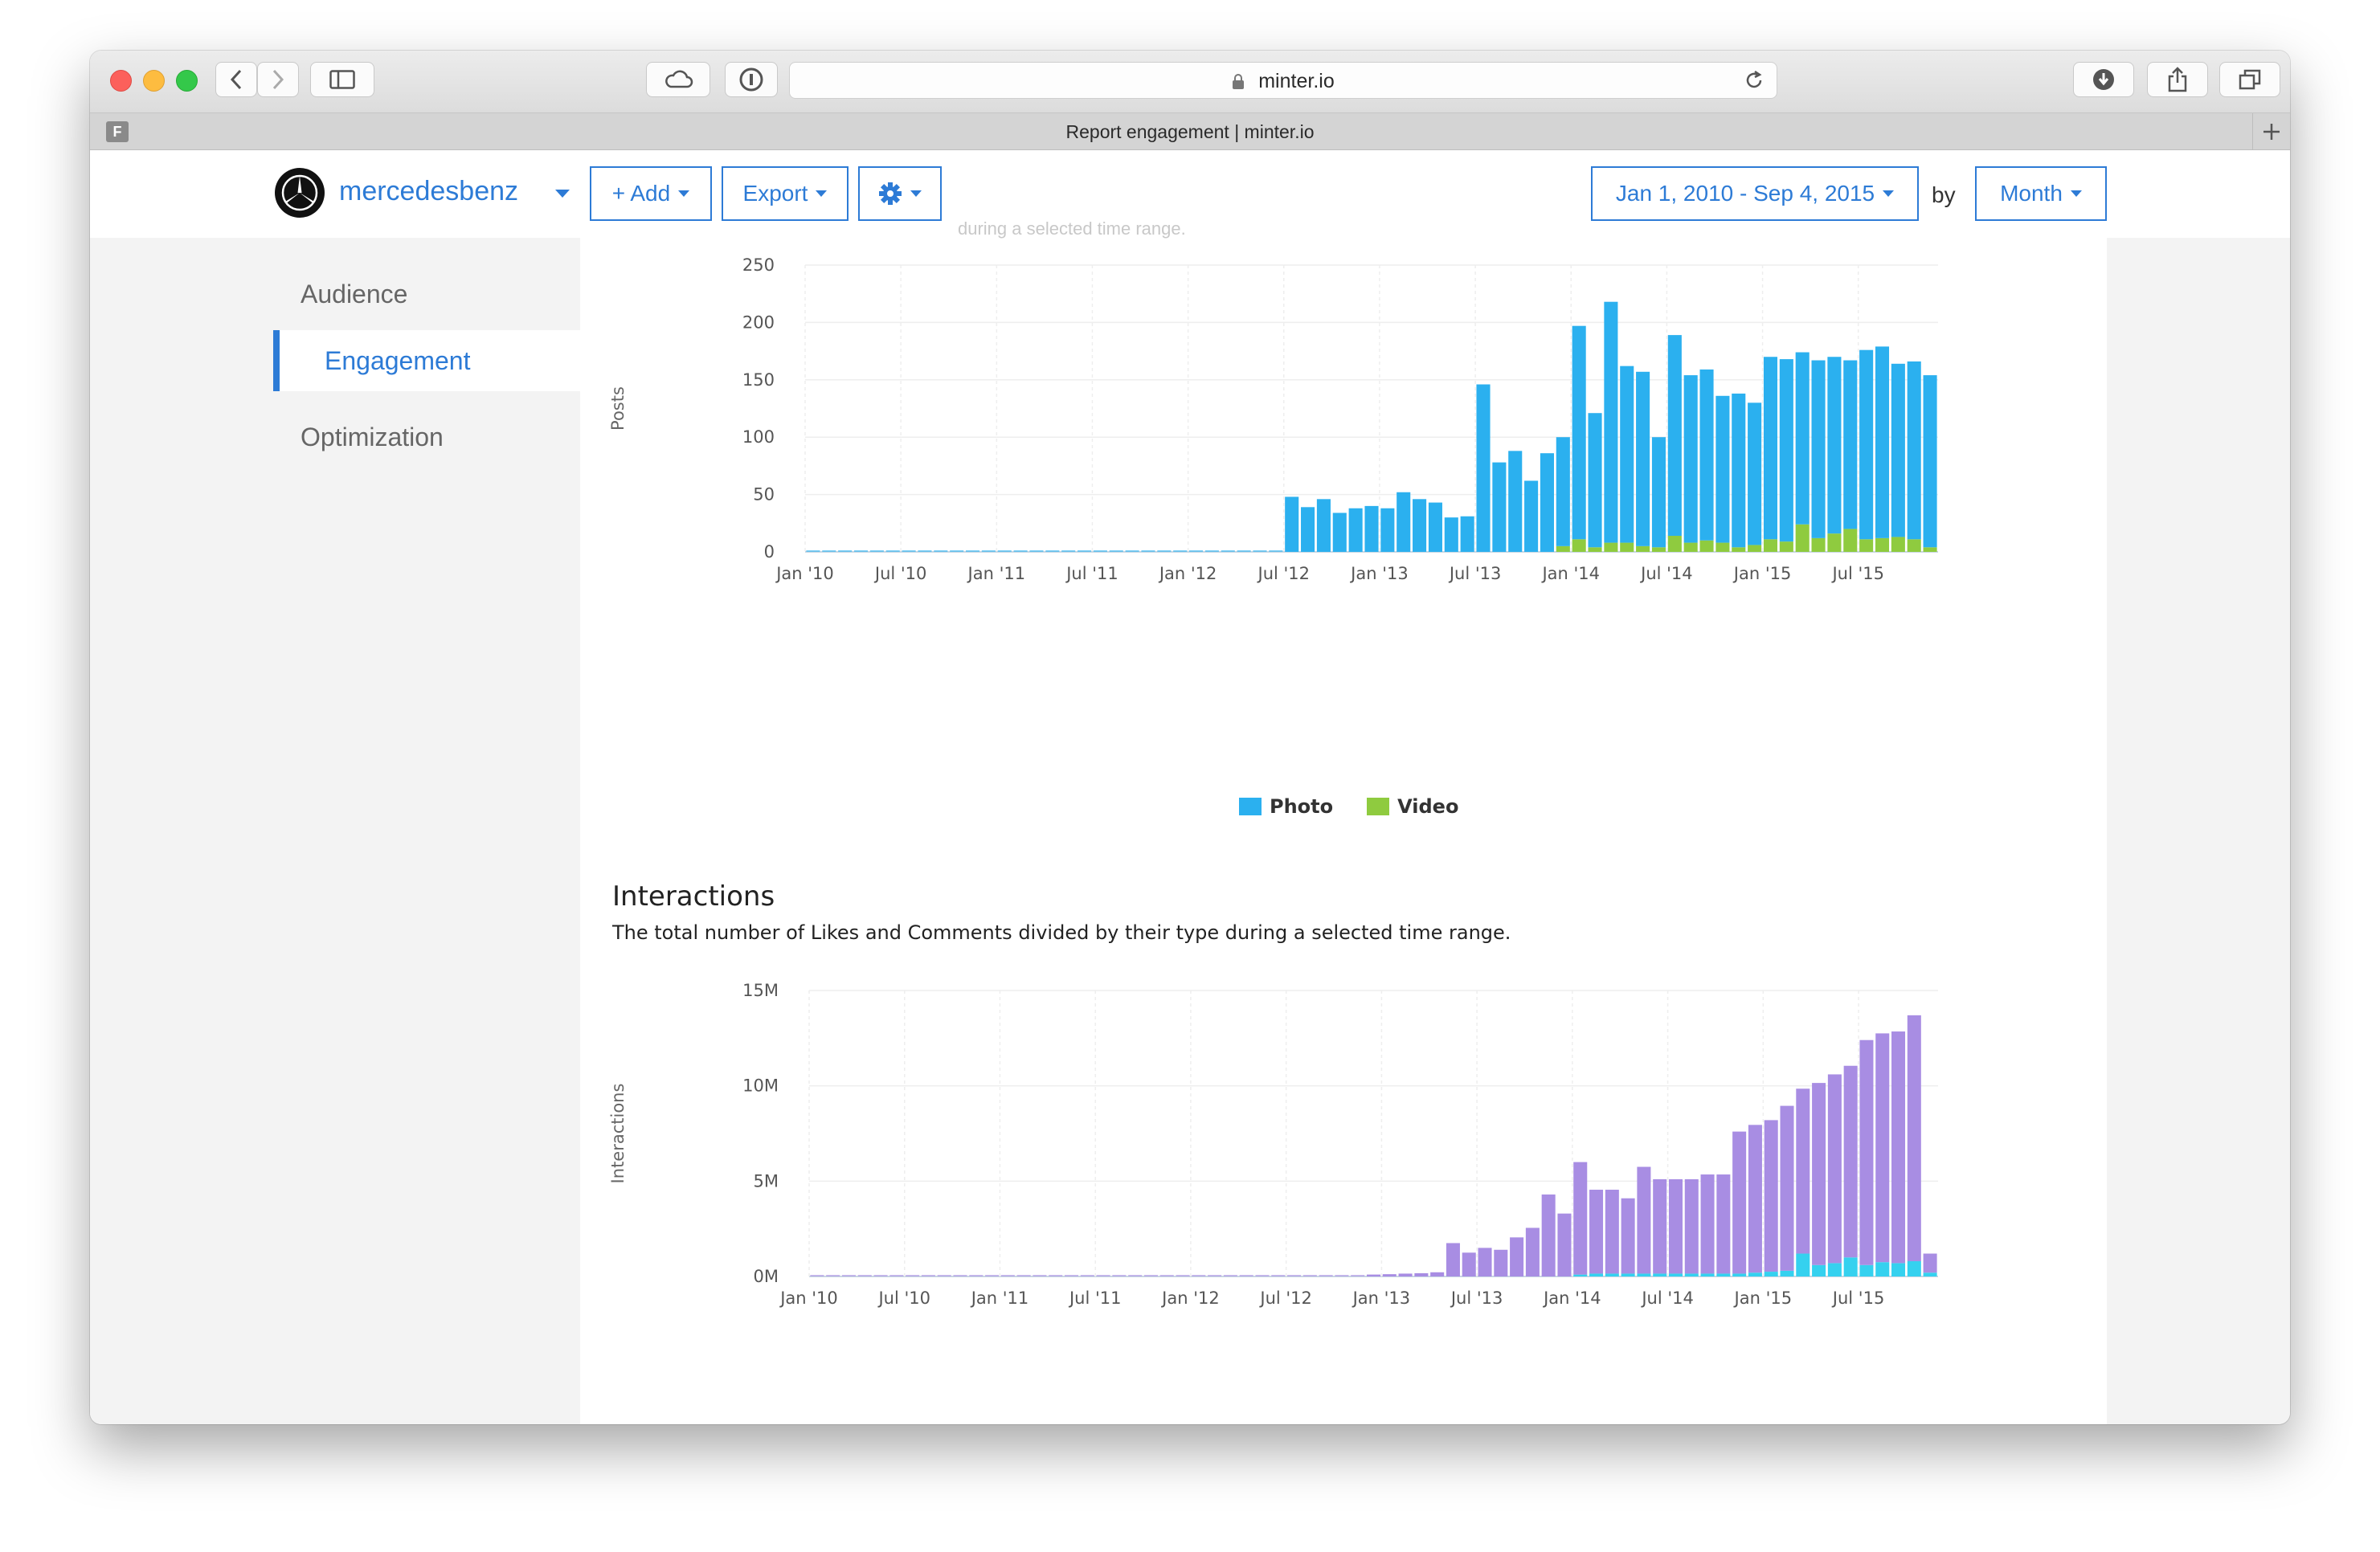  I want to click on downloads-button, so click(2103, 79).